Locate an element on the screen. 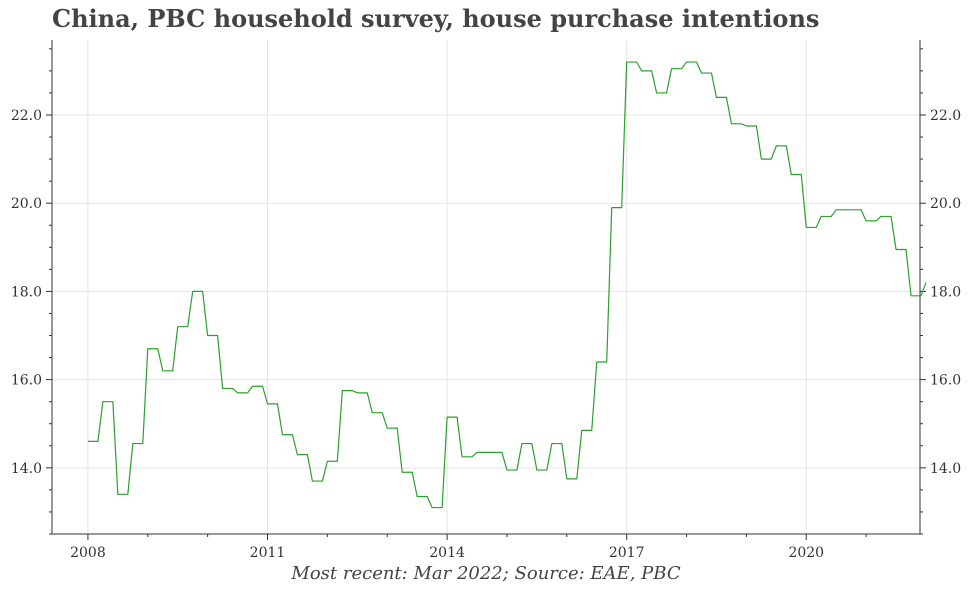 The image size is (972, 589). y-tick-label-left: 16.0 is located at coordinates (26, 381).